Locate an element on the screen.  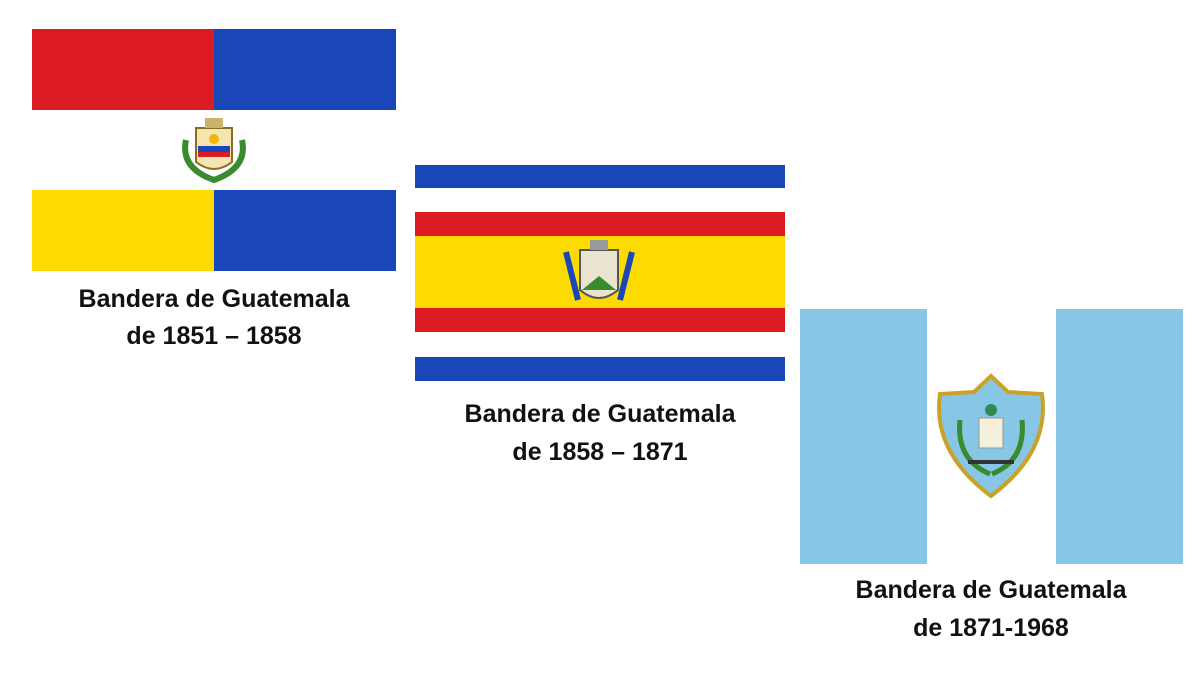
stripe-yellow is located at coordinates (123, 230).